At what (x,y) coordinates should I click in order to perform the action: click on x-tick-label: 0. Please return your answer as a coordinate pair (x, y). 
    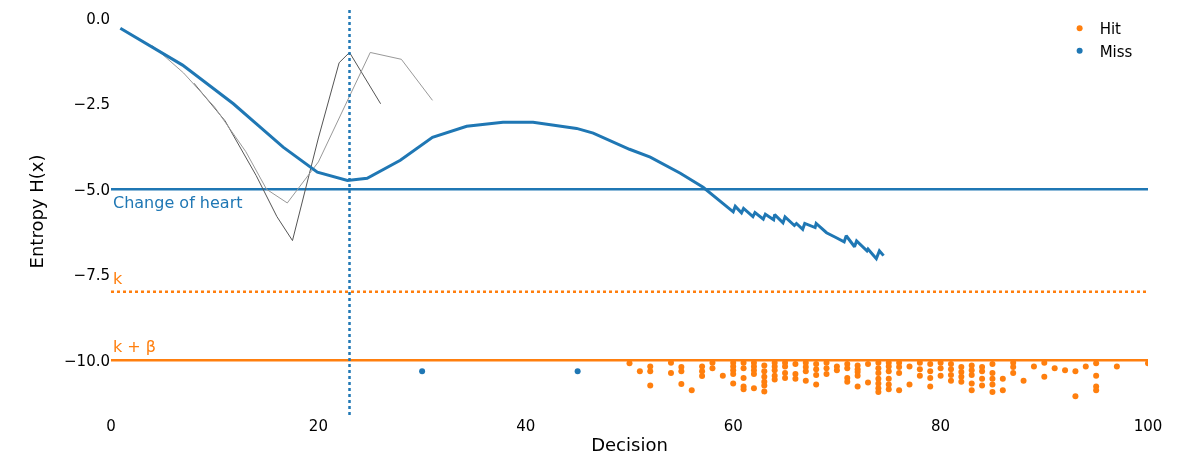
    Looking at the image, I should click on (111, 426).